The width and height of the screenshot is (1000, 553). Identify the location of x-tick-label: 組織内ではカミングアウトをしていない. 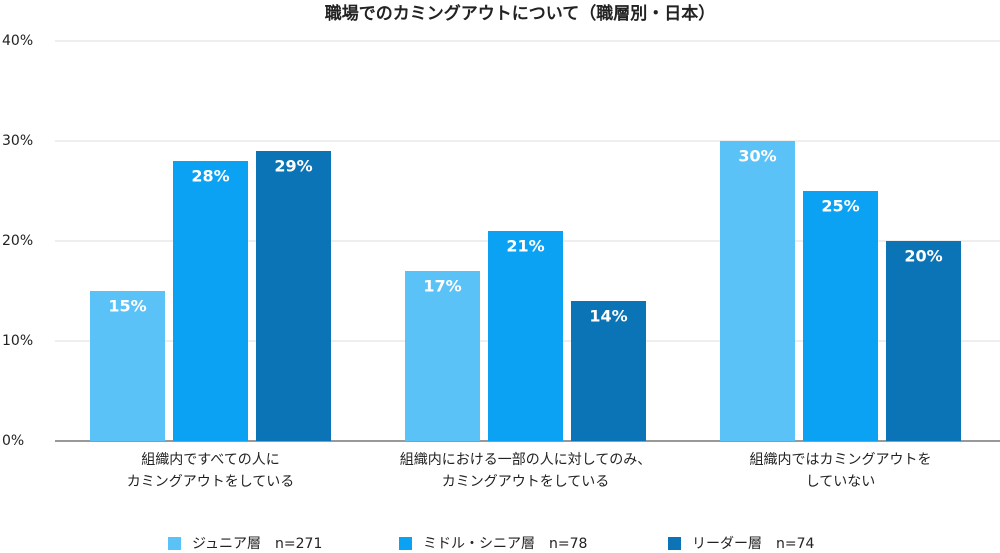
(841, 471).